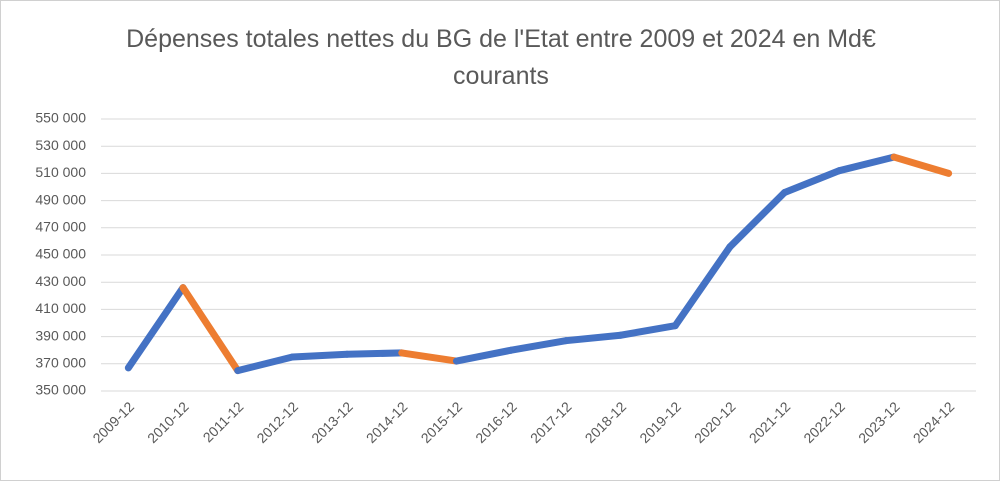  I want to click on x-tick-label: 2011-12, so click(223, 421).